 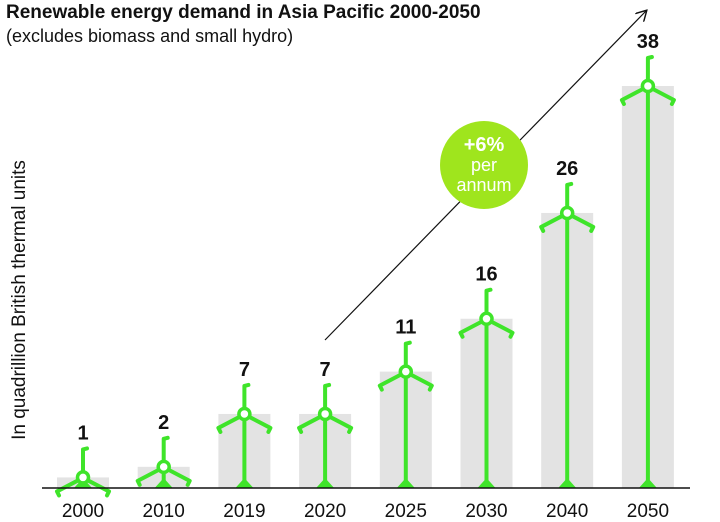 I want to click on x-tick-label: 2040, so click(x=567, y=511).